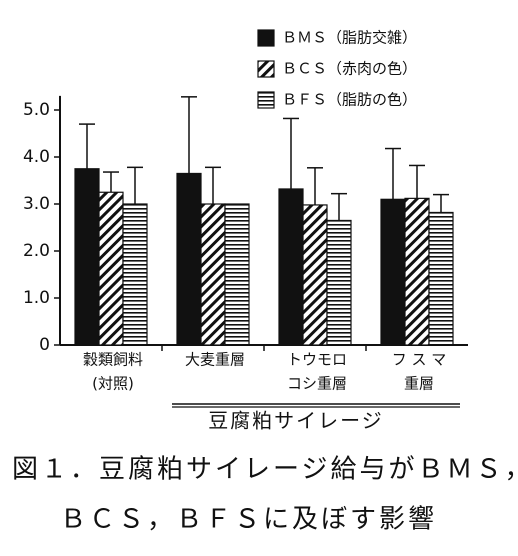 This screenshot has width=518, height=556. What do you see at coordinates (419, 384) in the screenshot?
I see `x-tick-label: 重層` at bounding box center [419, 384].